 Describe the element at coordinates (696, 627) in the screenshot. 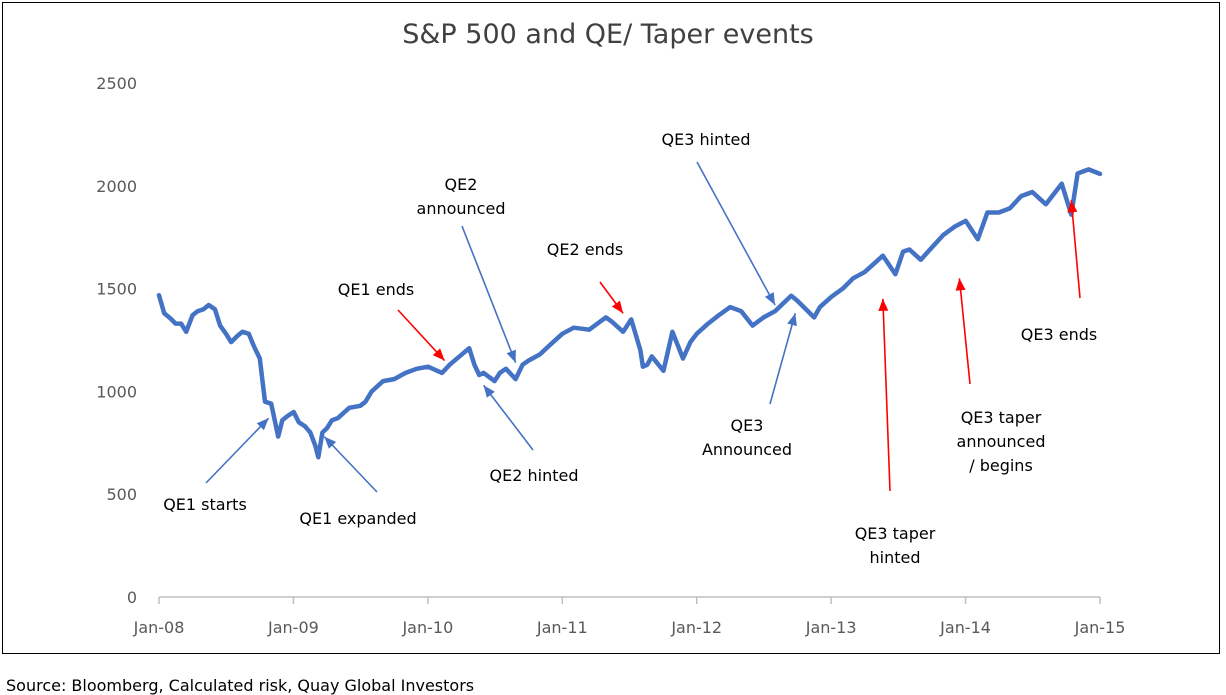

I see `x-tick-label: Jan-12` at that location.